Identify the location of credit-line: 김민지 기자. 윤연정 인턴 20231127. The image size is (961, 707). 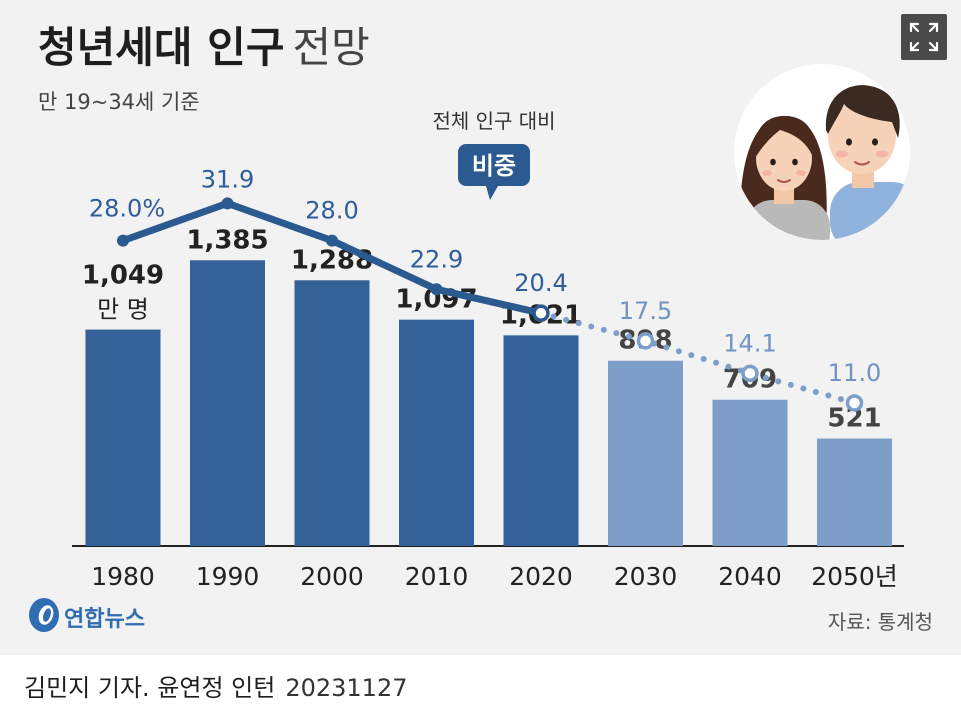
(215, 685).